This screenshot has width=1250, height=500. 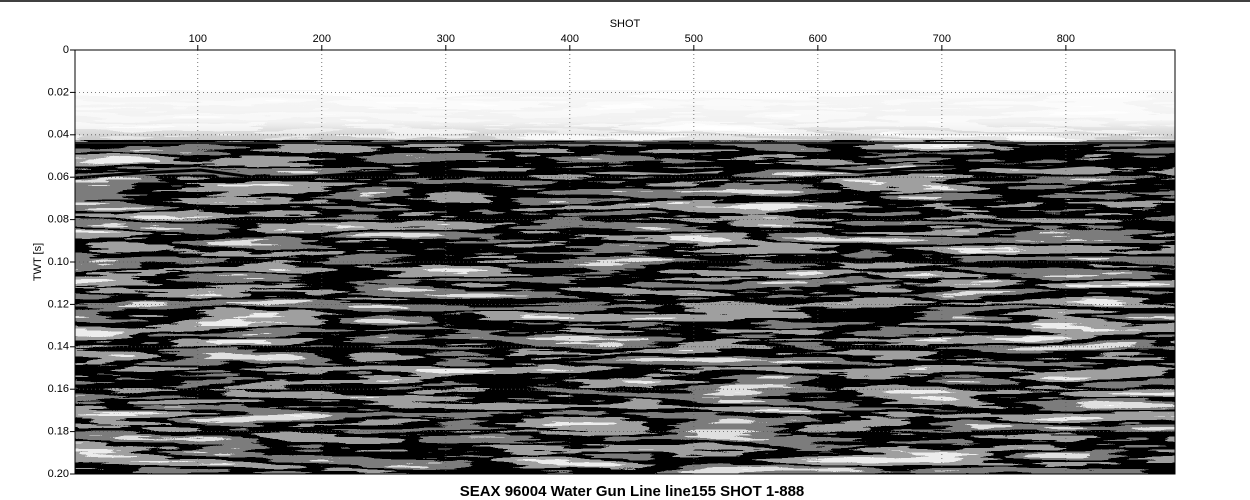 What do you see at coordinates (66, 50) in the screenshot?
I see `y-tick-label: 0` at bounding box center [66, 50].